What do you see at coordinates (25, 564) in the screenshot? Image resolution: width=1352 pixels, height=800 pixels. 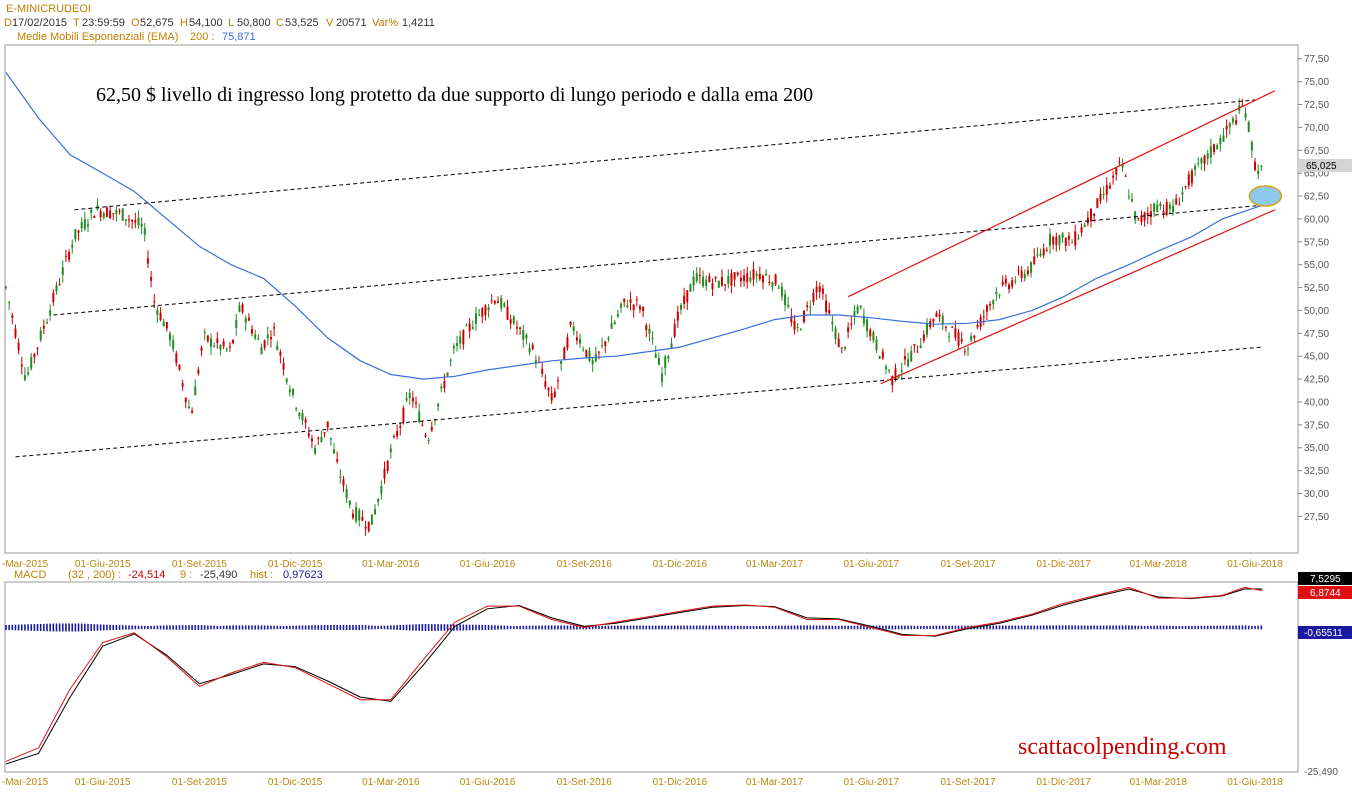 I see `x-tick-label: -Mar-2015` at bounding box center [25, 564].